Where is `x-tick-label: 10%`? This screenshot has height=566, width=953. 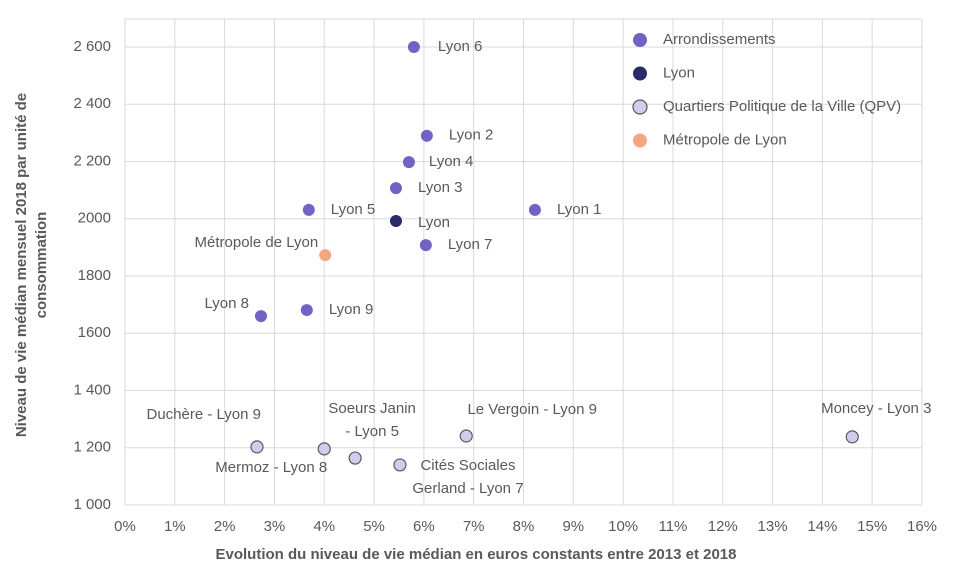 x-tick-label: 10% is located at coordinates (623, 526).